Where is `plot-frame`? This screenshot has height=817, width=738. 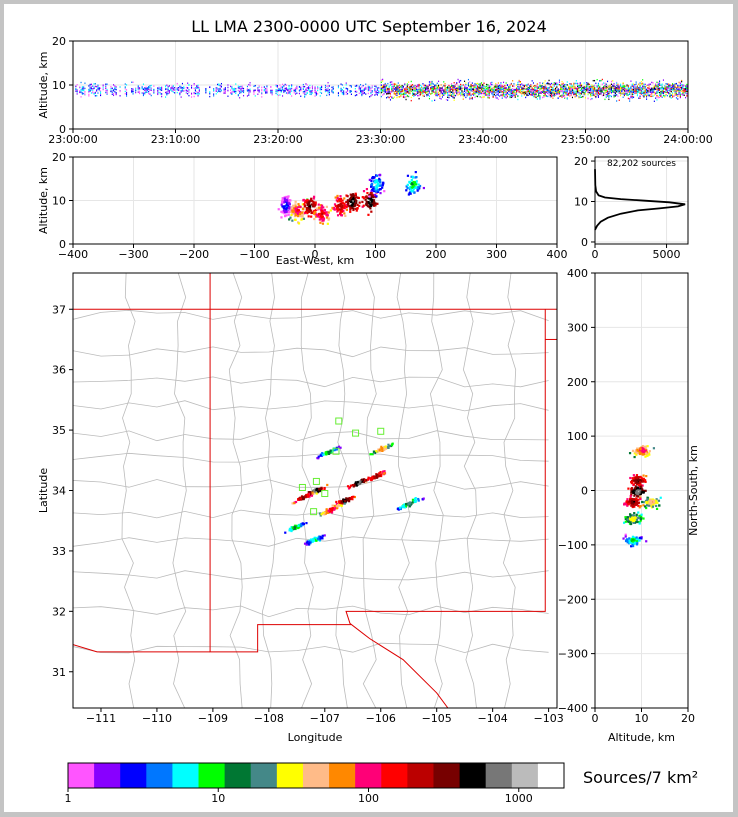
plot-frame is located at coordinates (315, 200).